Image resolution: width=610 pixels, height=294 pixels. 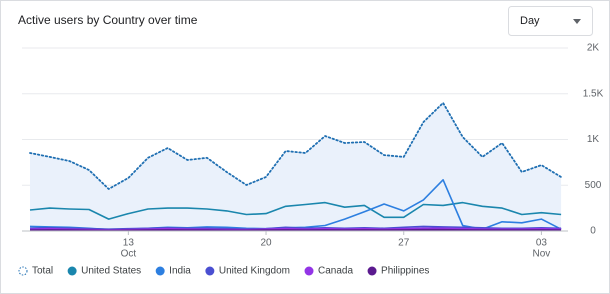 What do you see at coordinates (335, 271) in the screenshot?
I see `legend-label: Canada` at bounding box center [335, 271].